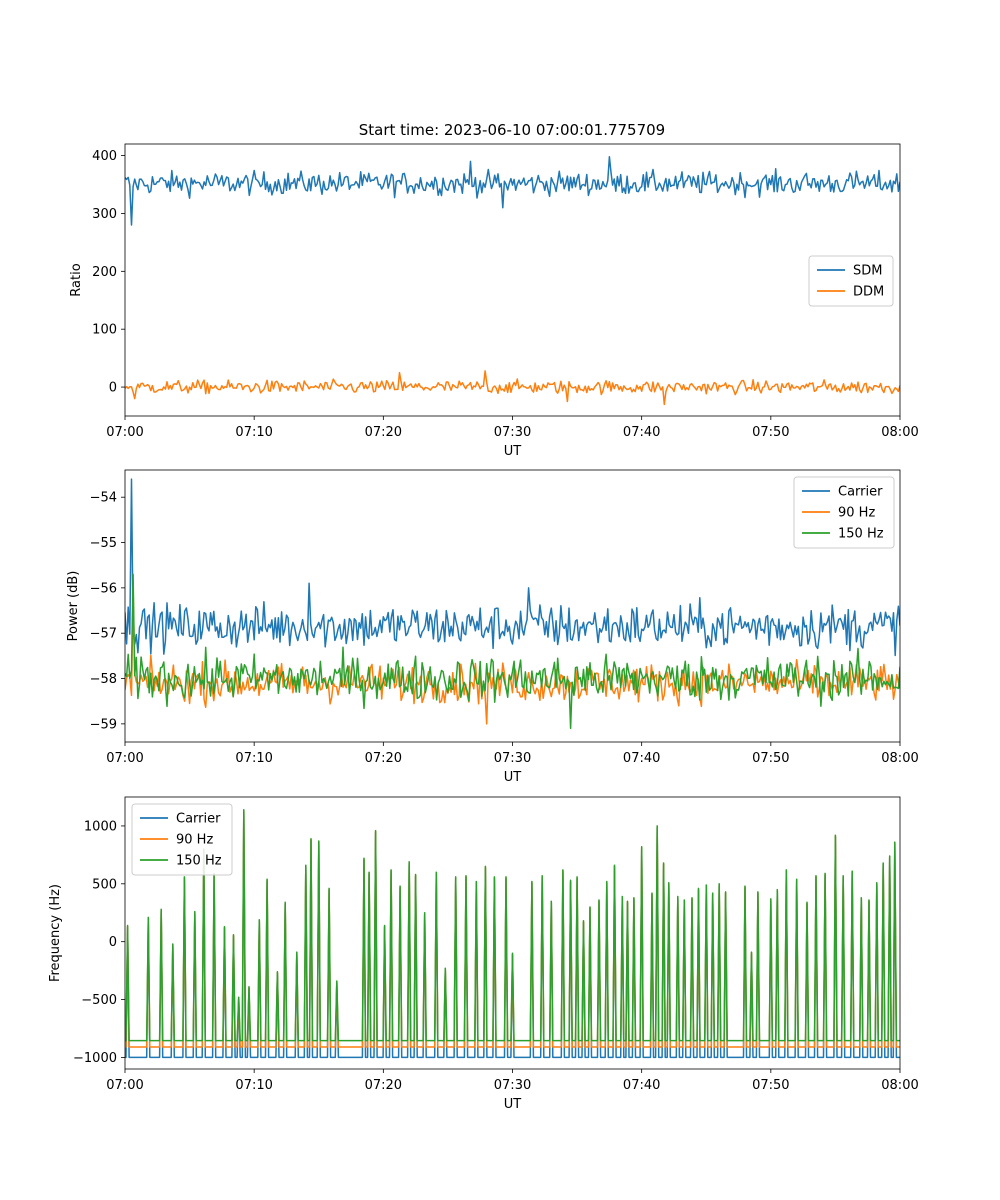  I want to click on y-tick-label: −500, so click(99, 1000).